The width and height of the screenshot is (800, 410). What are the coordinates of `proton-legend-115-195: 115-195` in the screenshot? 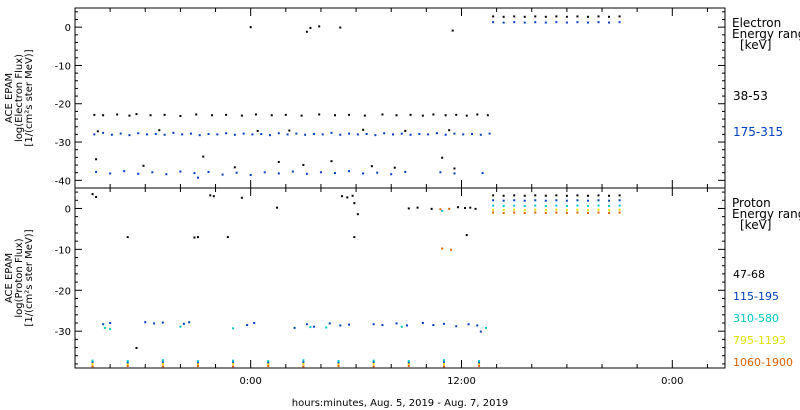 It's located at (756, 296).